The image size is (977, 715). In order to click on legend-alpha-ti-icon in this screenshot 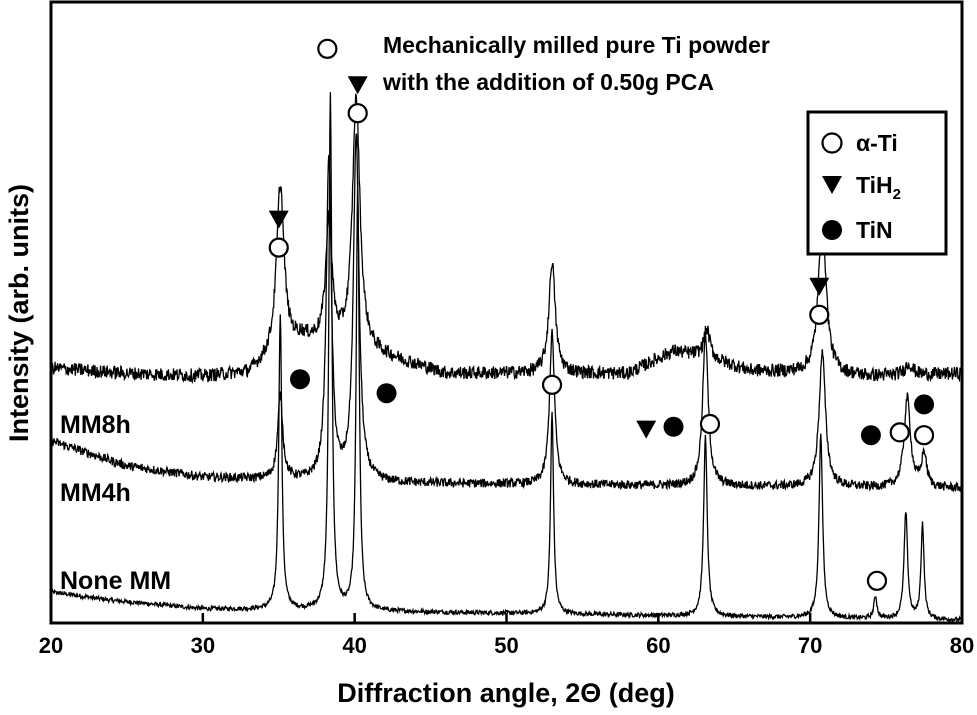, I will do `click(832, 143)`.